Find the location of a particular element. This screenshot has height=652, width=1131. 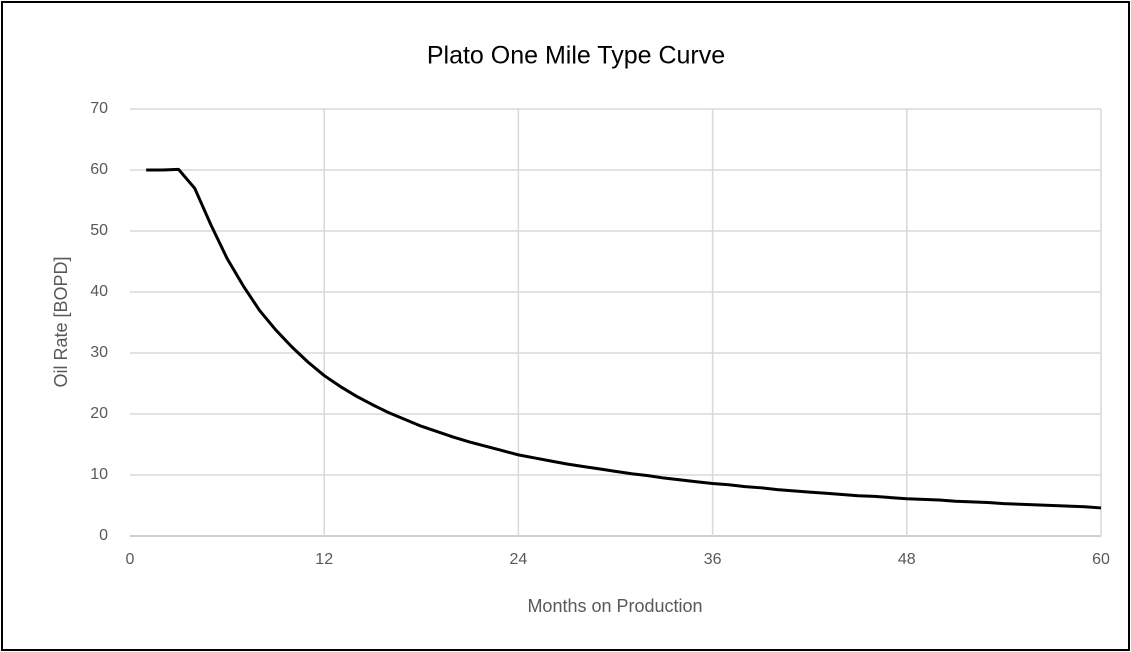

x-tick-label: 0 is located at coordinates (130, 559).